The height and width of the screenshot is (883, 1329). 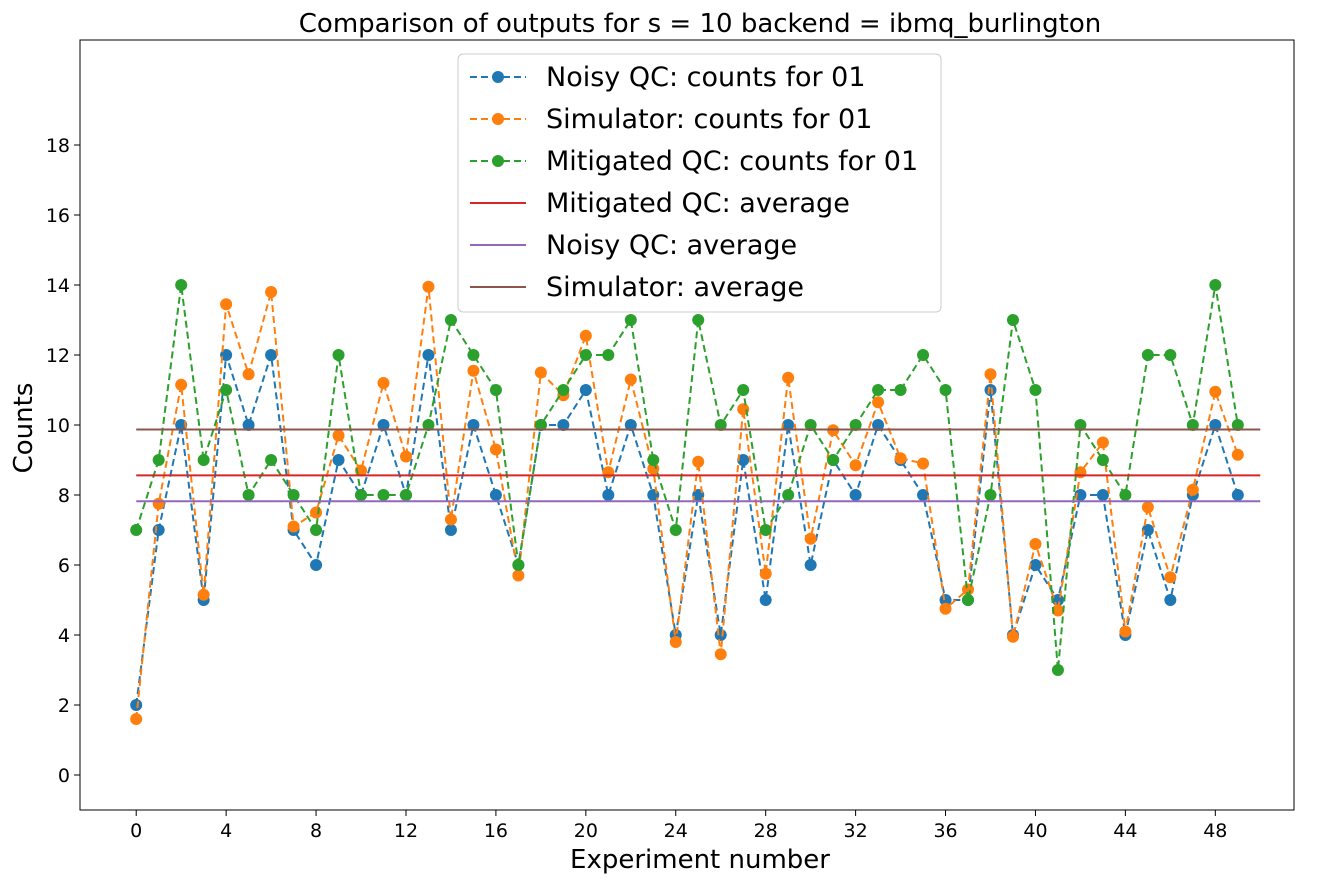 I want to click on x-tick-label: 0, so click(x=136, y=831).